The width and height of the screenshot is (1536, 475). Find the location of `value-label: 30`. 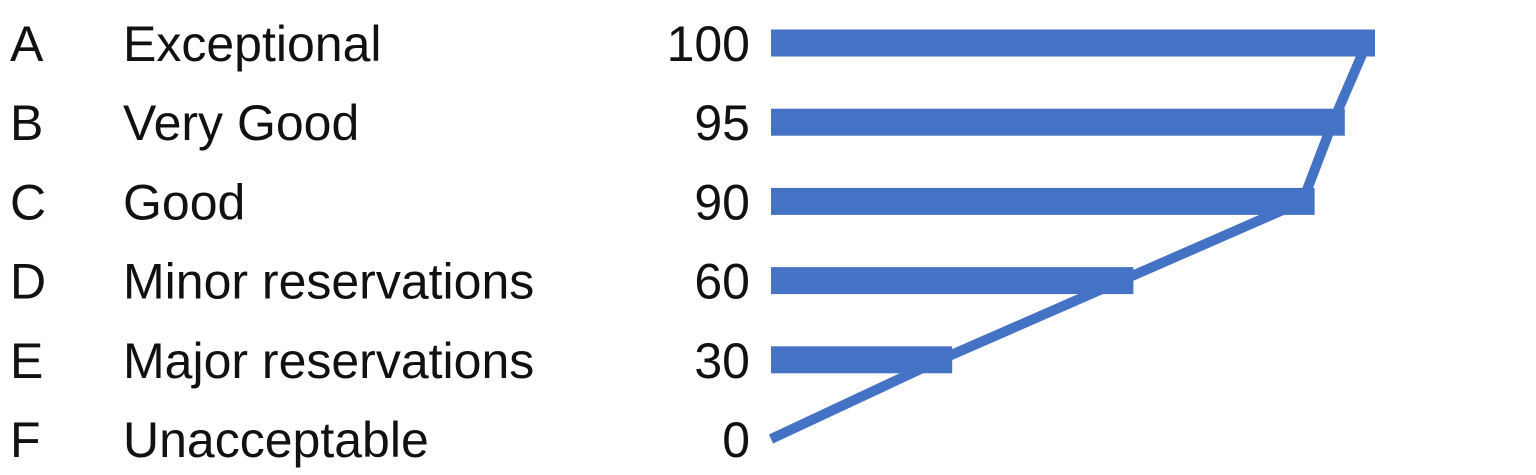

value-label: 30 is located at coordinates (722, 361).